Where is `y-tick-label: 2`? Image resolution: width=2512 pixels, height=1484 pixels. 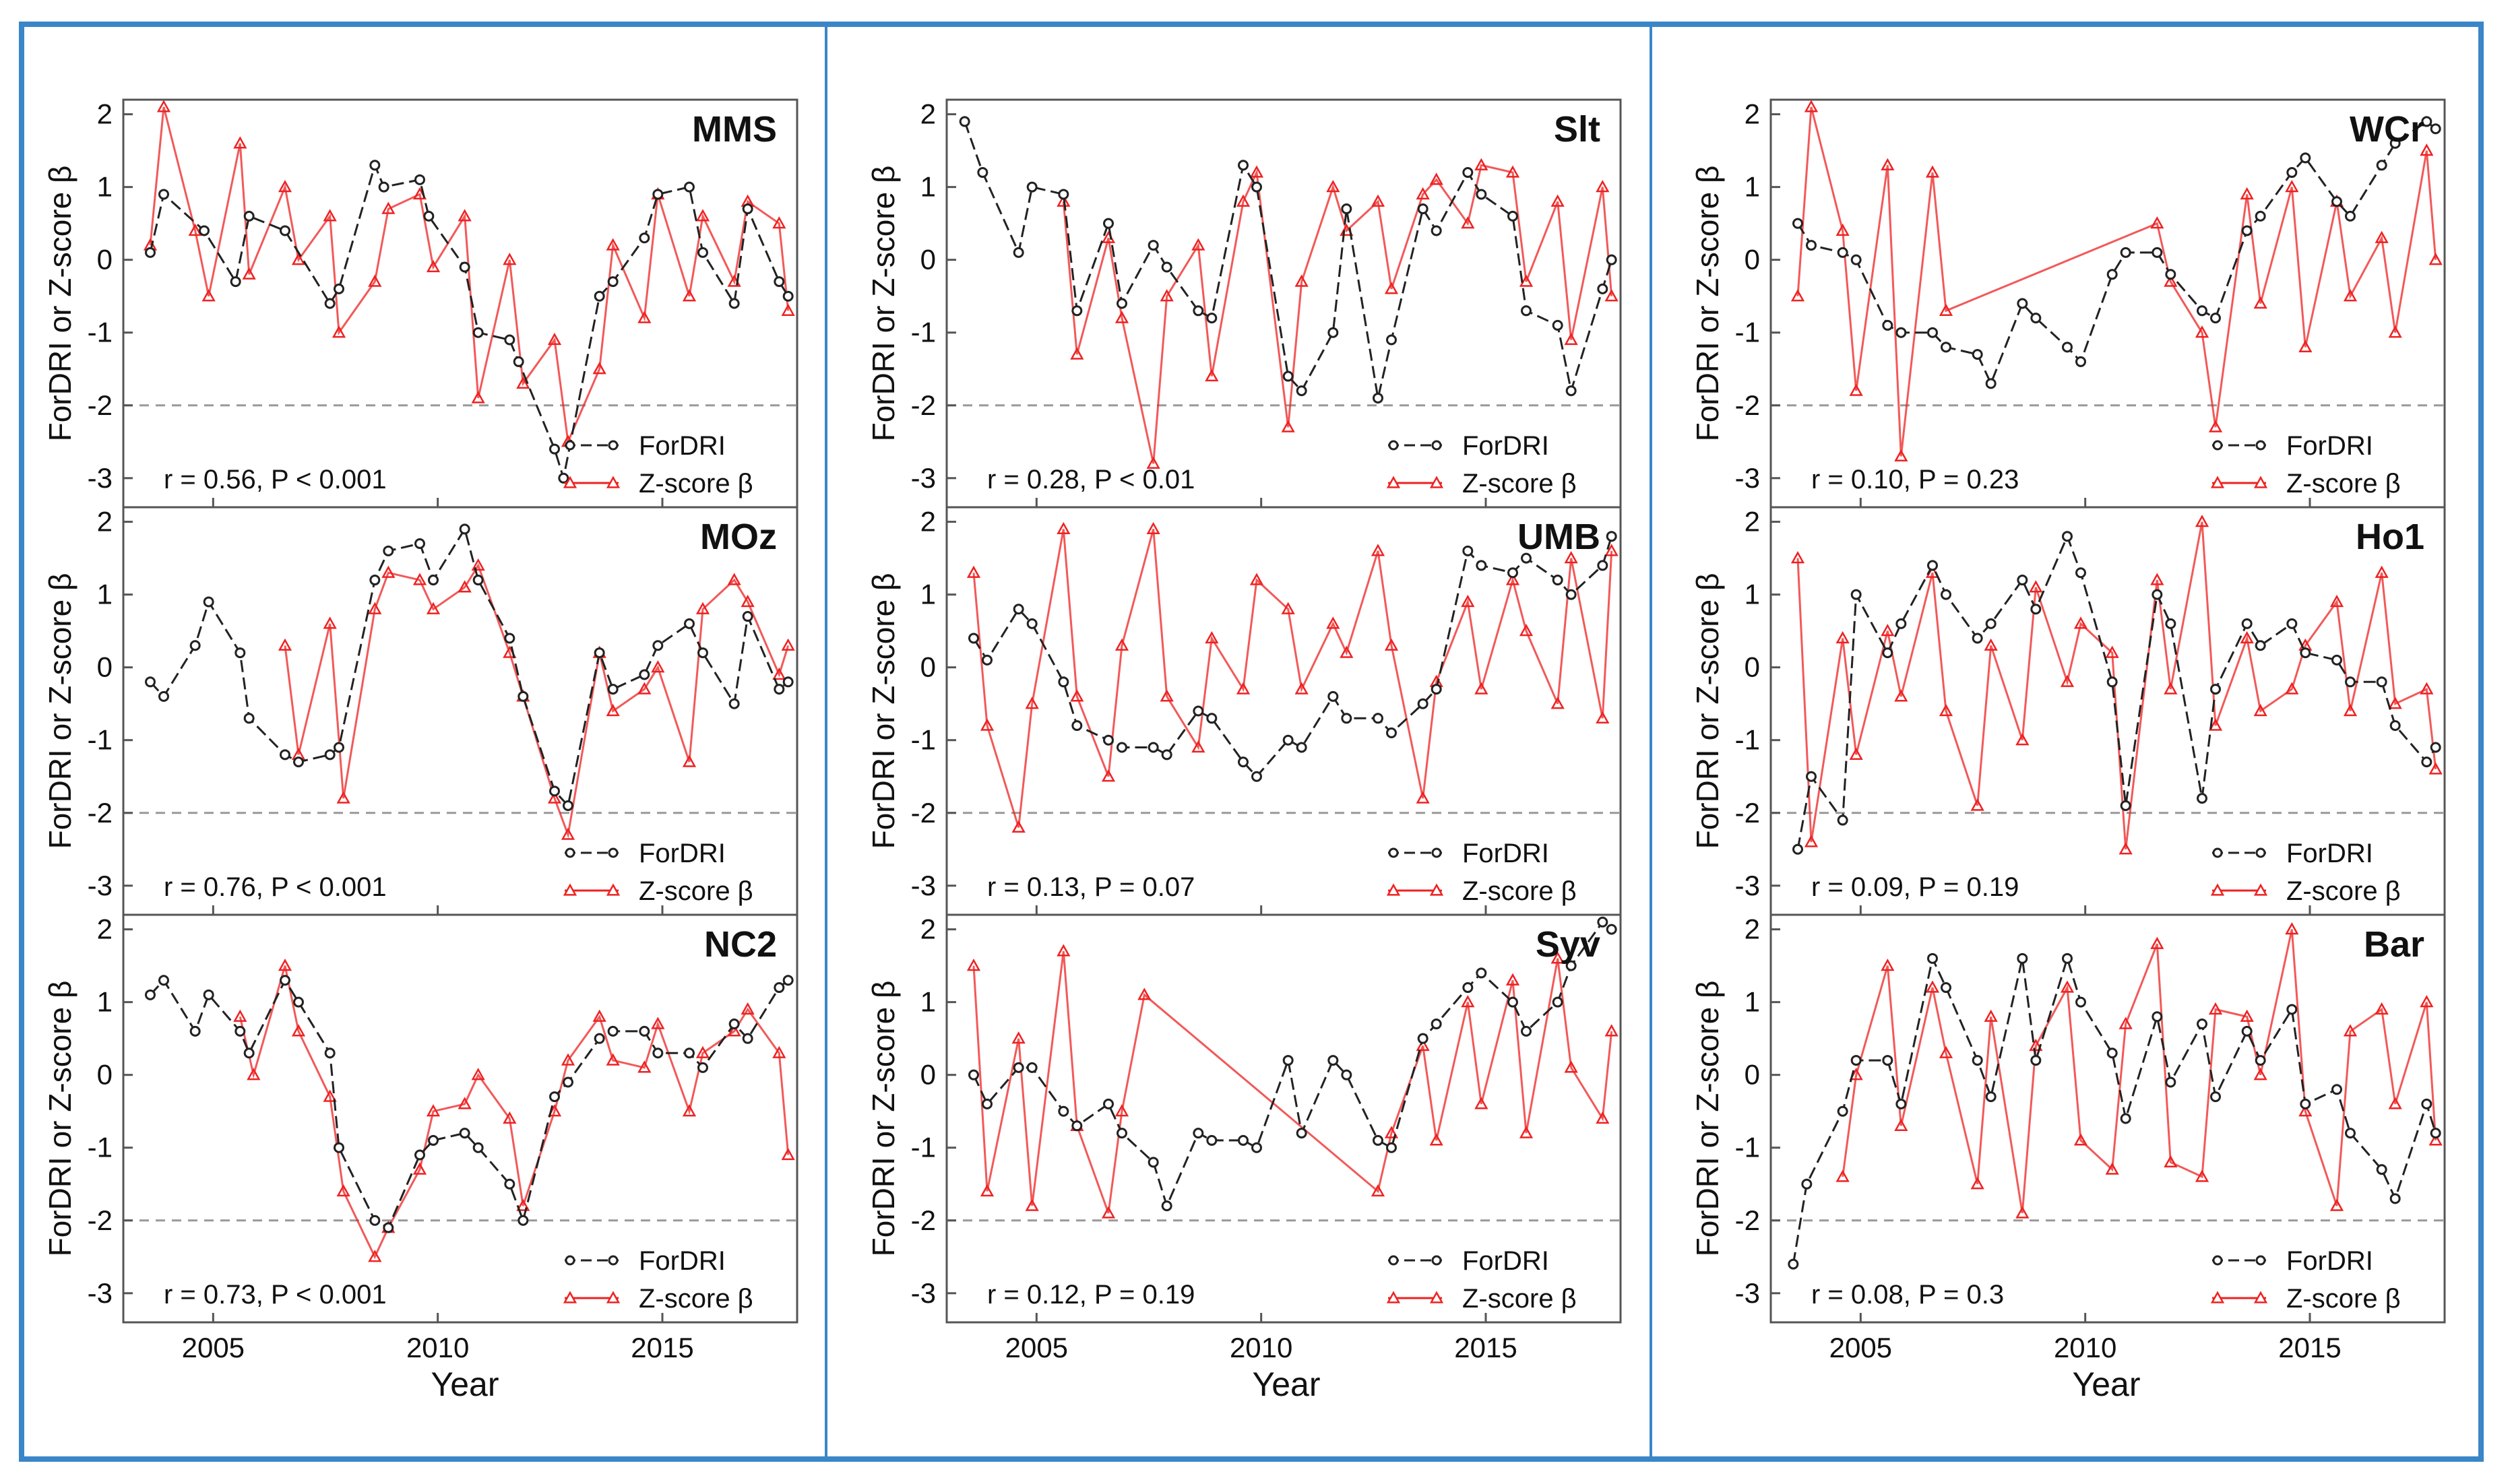 y-tick-label: 2 is located at coordinates (105, 929).